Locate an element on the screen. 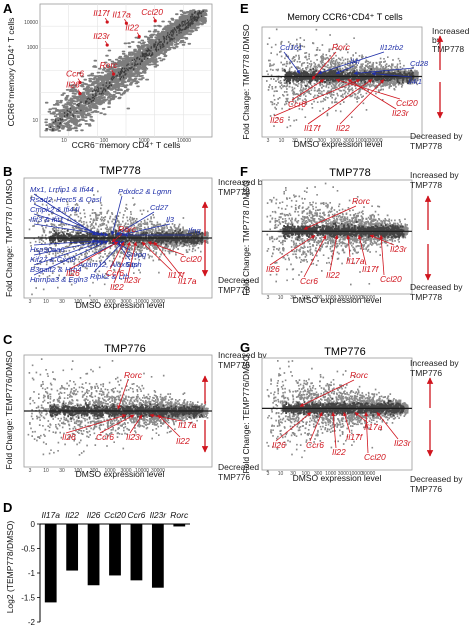 Image resolution: width=474 pixels, height=629 pixels. panel-c-title: TMP776 is located at coordinates (125, 349).